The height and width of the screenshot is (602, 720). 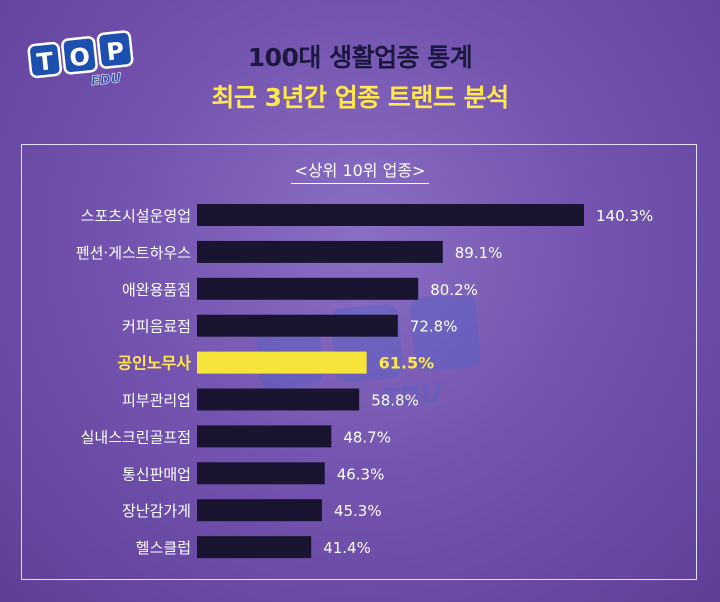 I want to click on page-title: 100대 생활업종 통계, so click(x=360, y=57).